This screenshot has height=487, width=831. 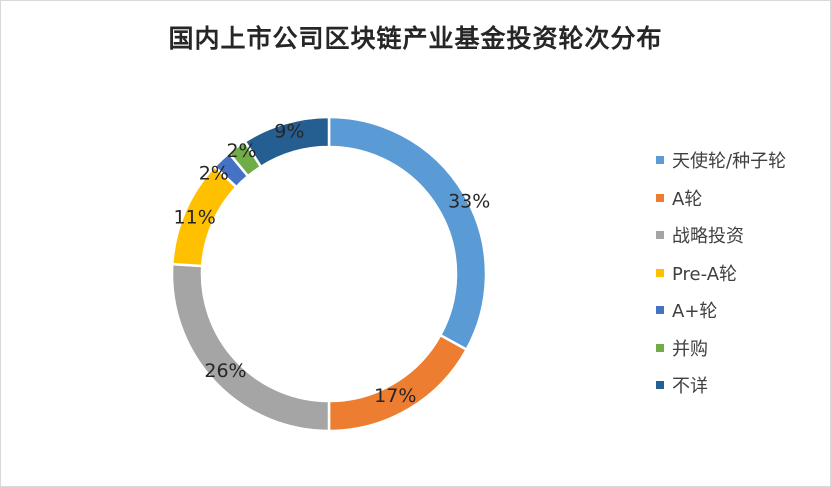 I want to click on legend-label: A+轮, so click(x=695, y=311).